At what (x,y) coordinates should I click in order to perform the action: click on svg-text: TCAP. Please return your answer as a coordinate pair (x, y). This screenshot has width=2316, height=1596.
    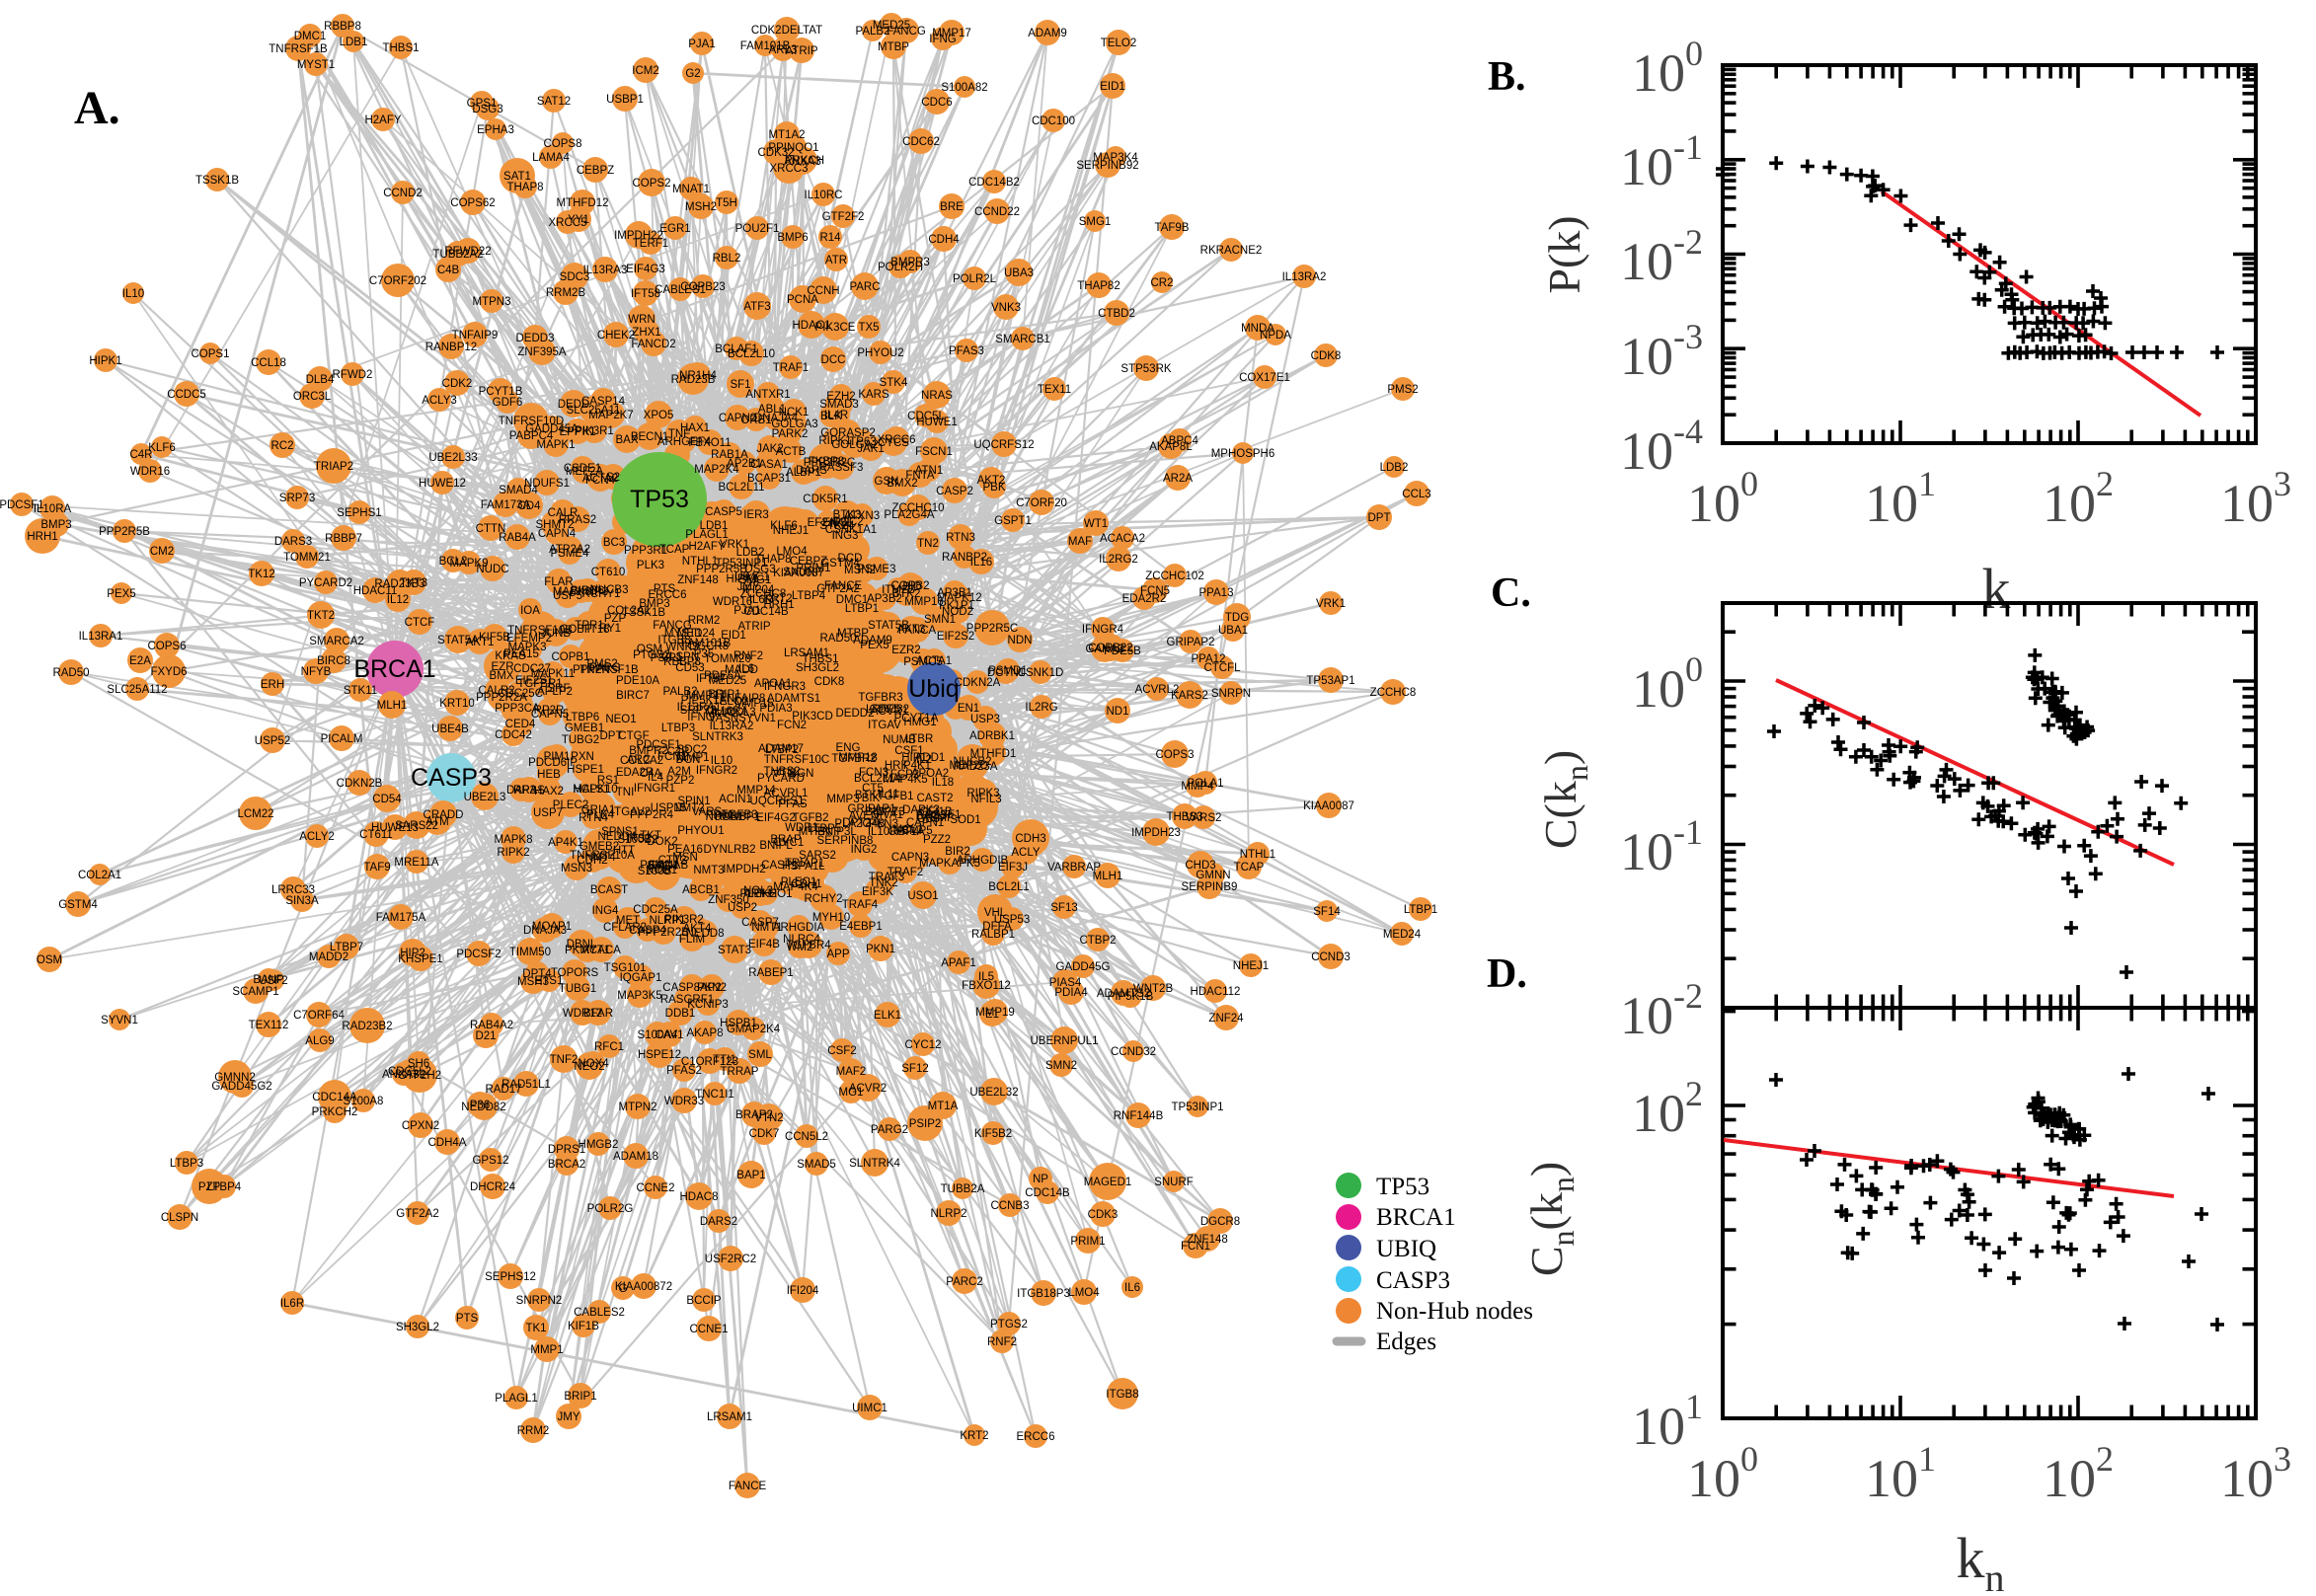
    Looking at the image, I should click on (1250, 868).